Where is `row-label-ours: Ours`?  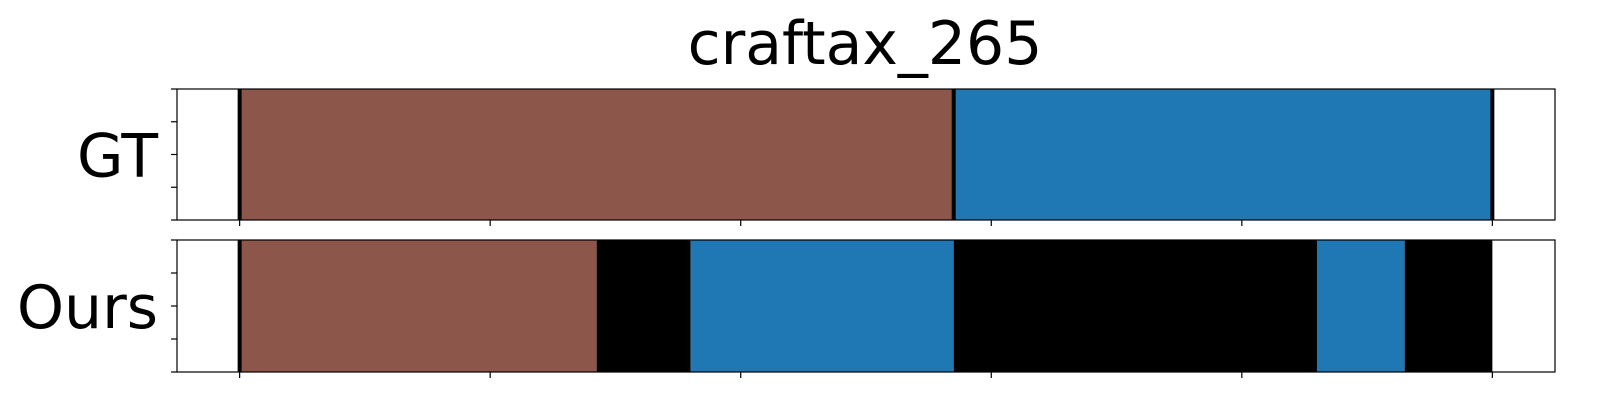
row-label-ours: Ours is located at coordinates (87, 308).